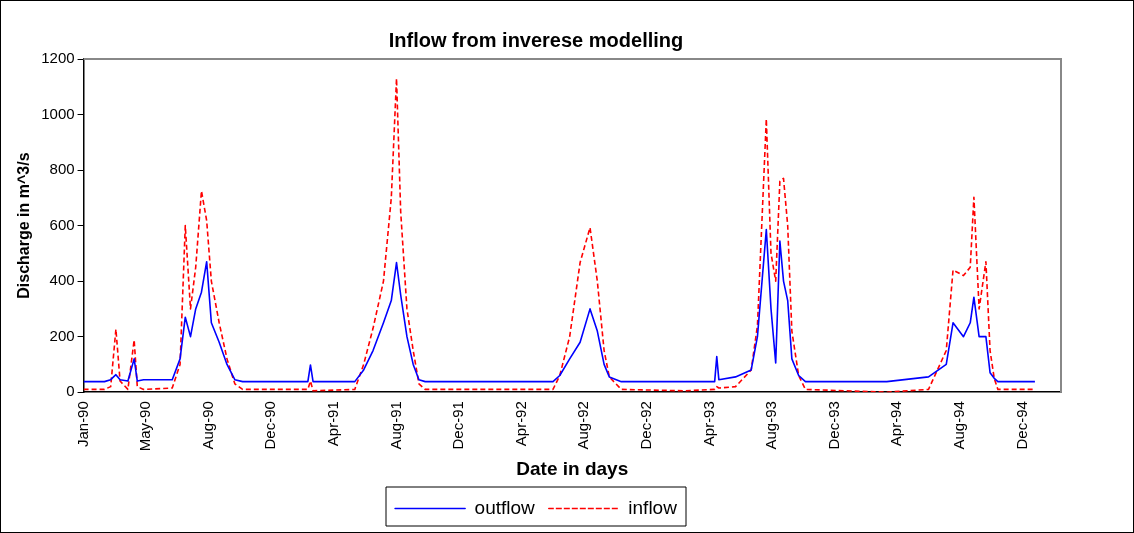 The image size is (1134, 533). I want to click on x-axis-title: Date in days, so click(572, 468).